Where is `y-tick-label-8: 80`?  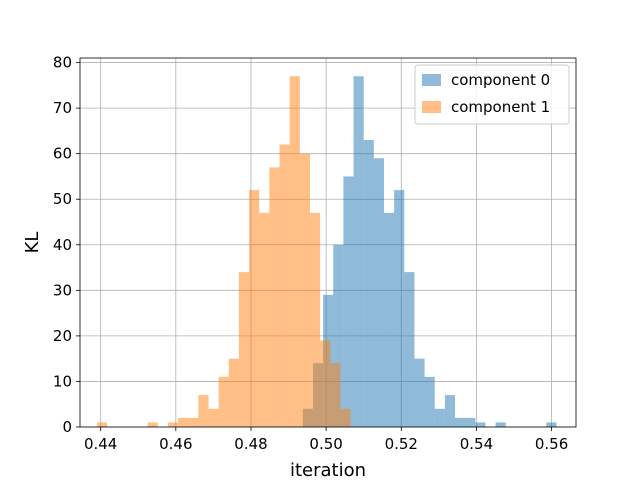
y-tick-label-8: 80 is located at coordinates (62, 63).